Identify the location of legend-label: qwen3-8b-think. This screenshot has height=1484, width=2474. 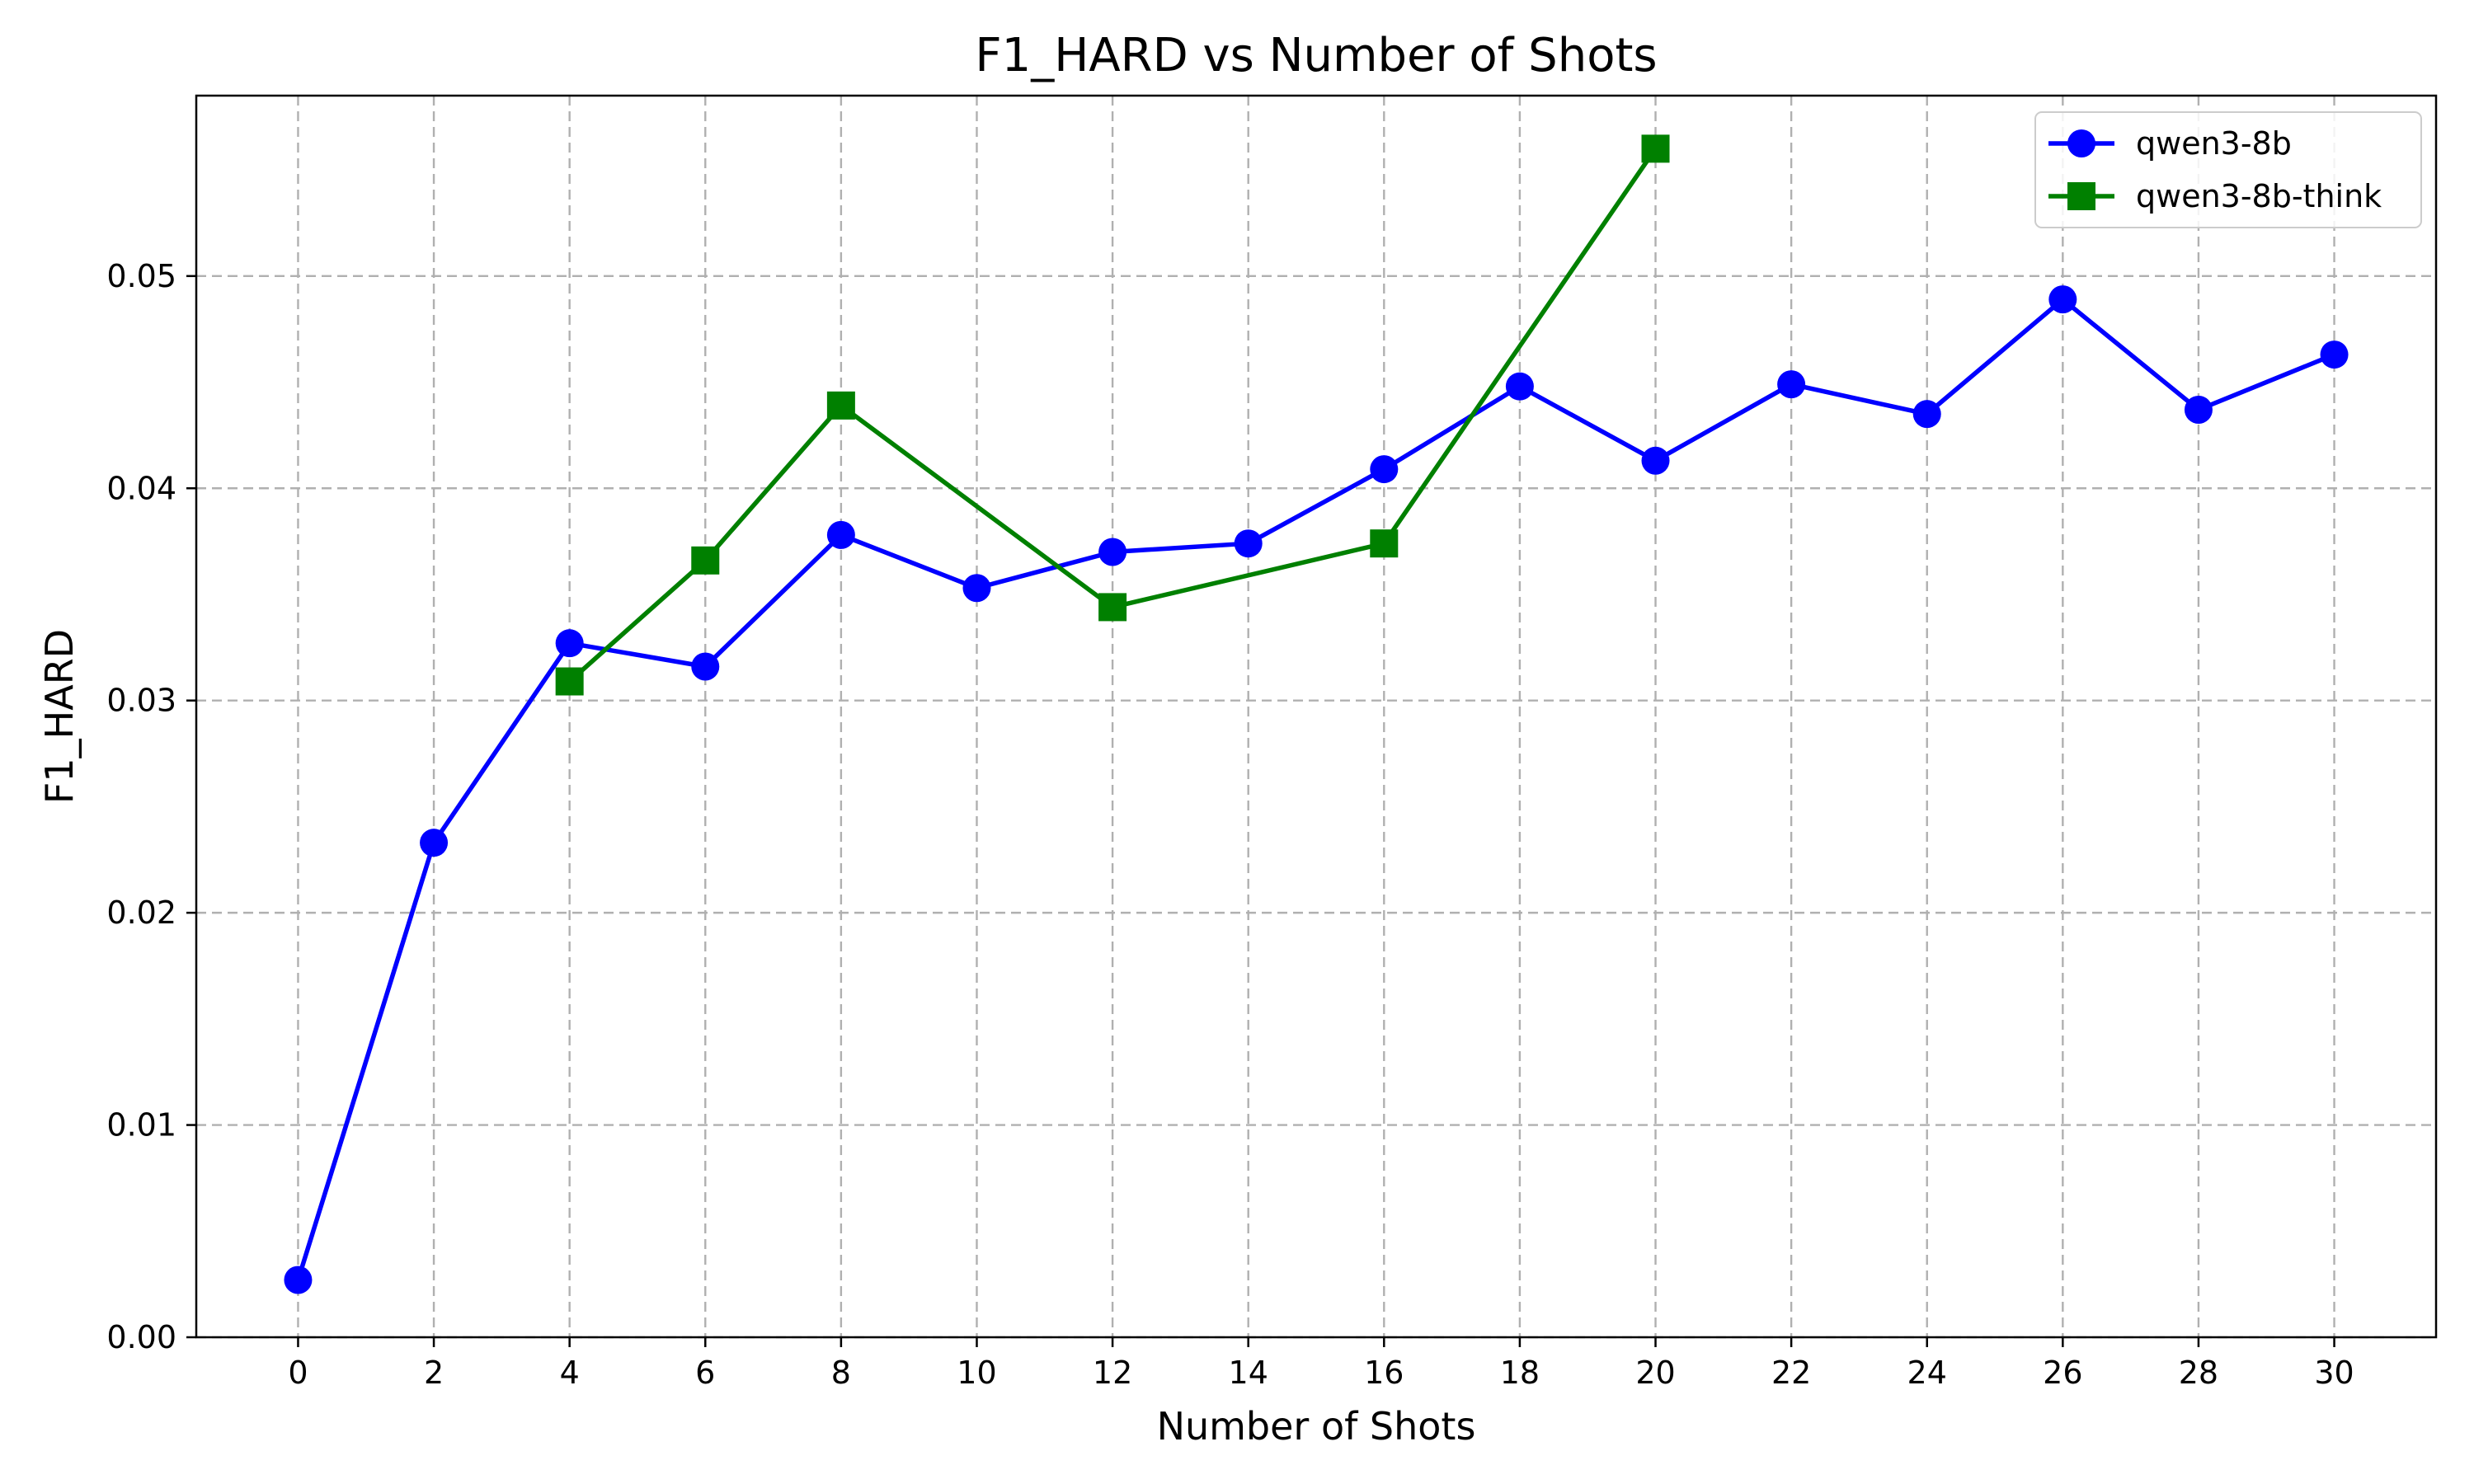
(2259, 196).